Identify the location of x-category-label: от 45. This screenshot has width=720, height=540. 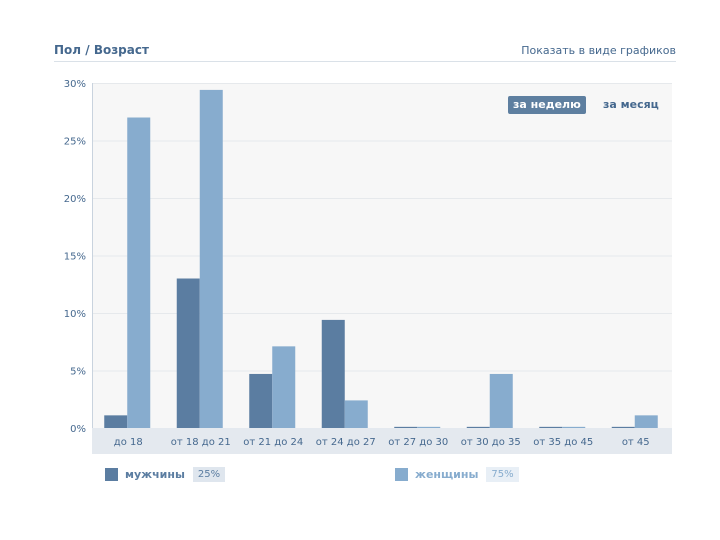
(636, 442).